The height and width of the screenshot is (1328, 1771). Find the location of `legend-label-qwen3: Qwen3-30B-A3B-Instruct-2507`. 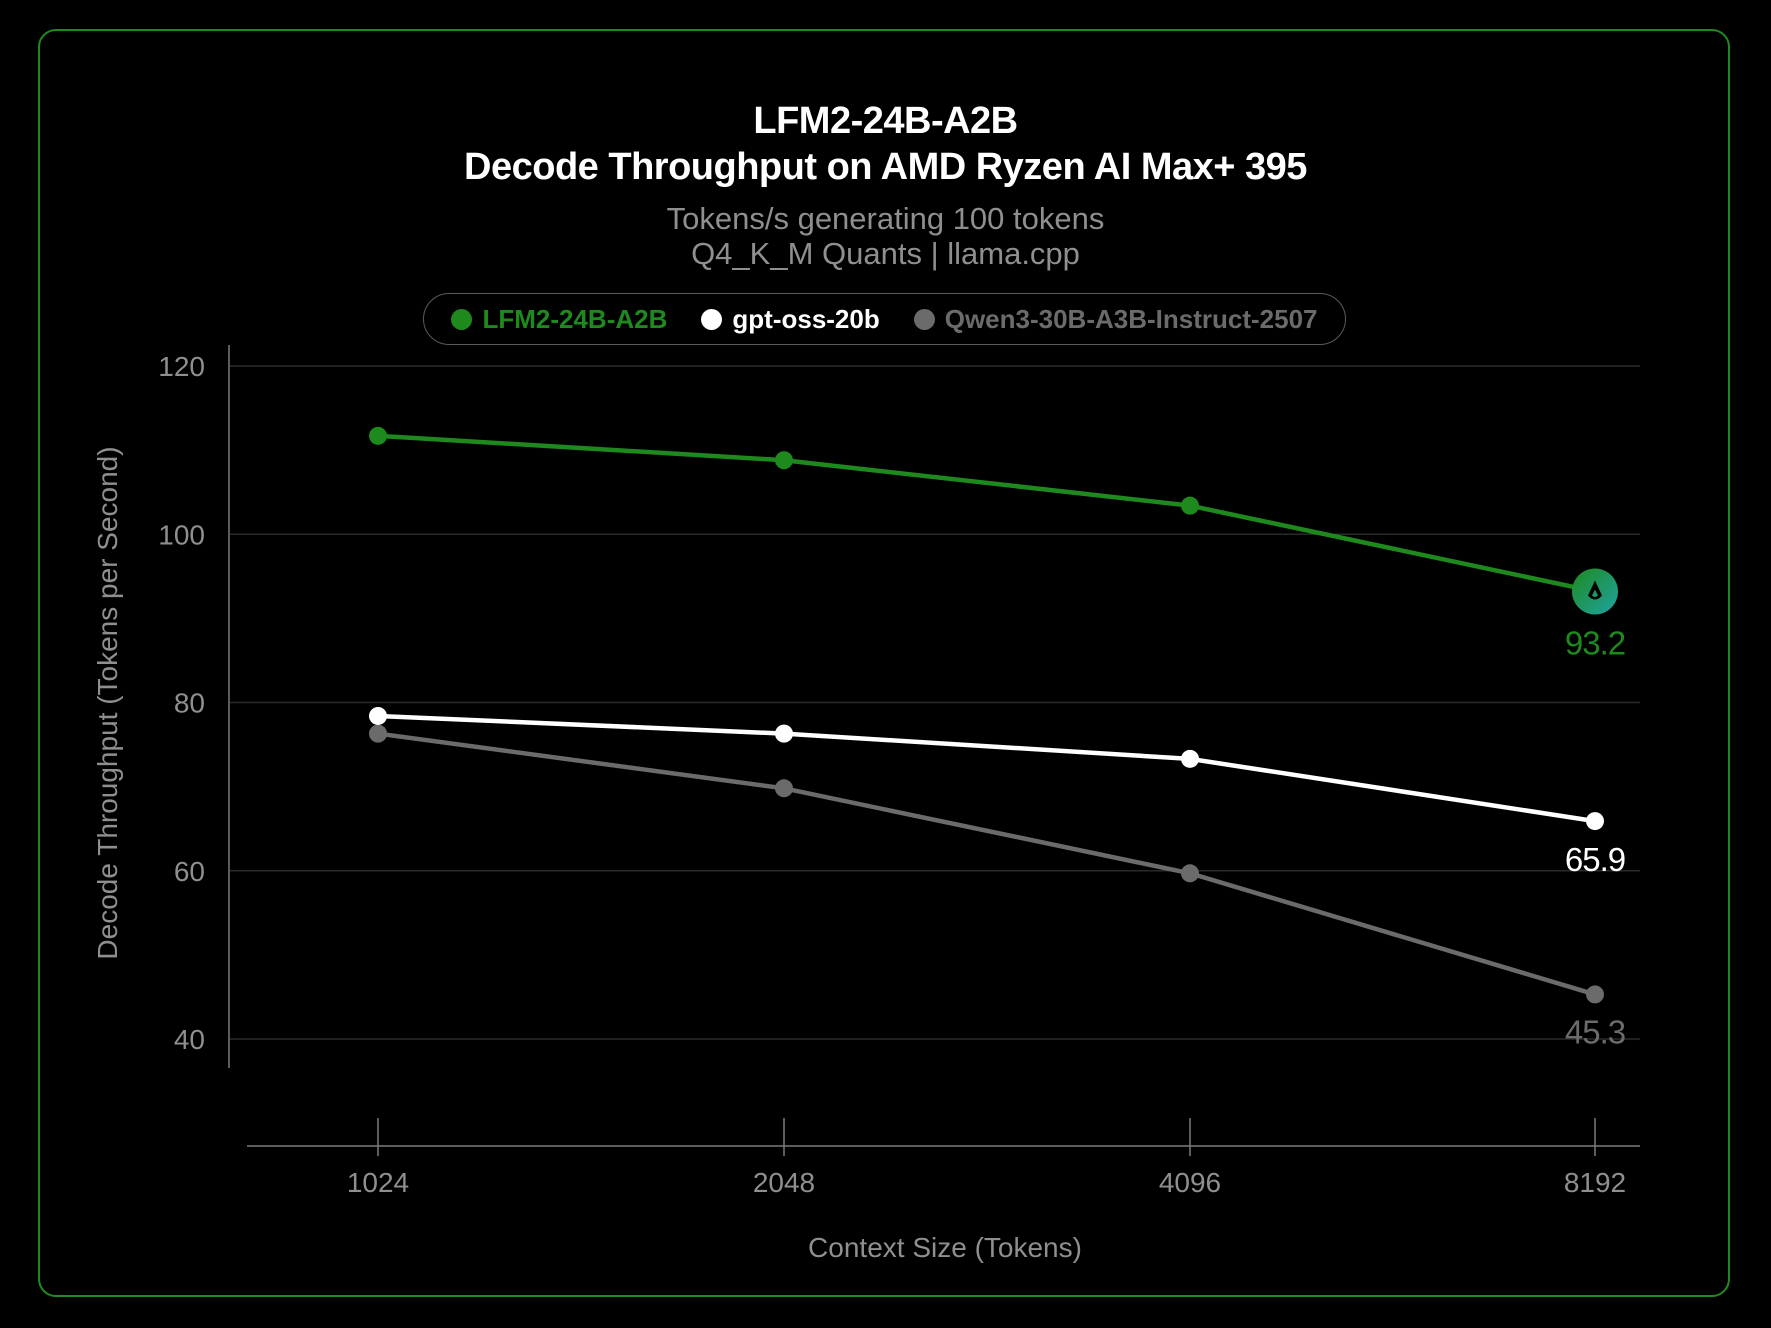

legend-label-qwen3: Qwen3-30B-A3B-Instruct-2507 is located at coordinates (1131, 318).